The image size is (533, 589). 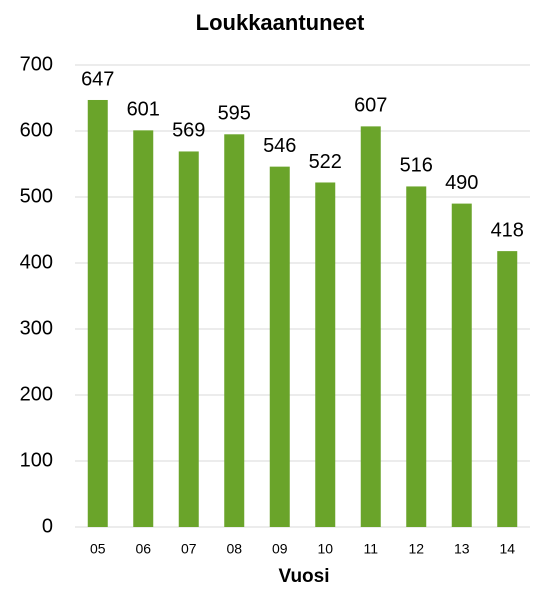 I want to click on y-tick-label: 500, so click(x=36, y=196).